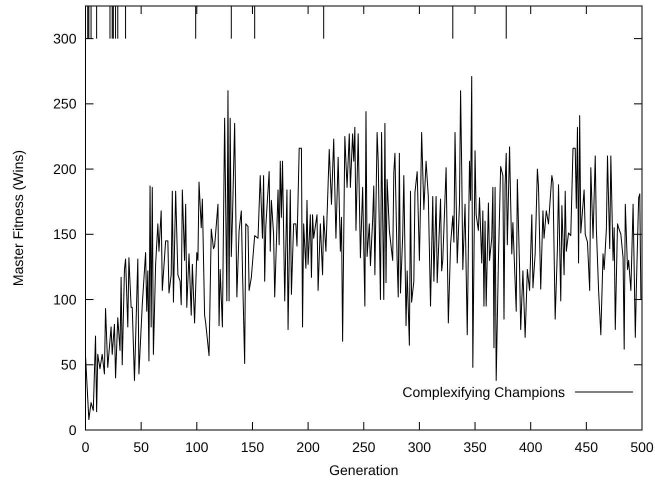 The image size is (655, 486). Describe the element at coordinates (72, 430) in the screenshot. I see `y-tick-label: 0` at that location.